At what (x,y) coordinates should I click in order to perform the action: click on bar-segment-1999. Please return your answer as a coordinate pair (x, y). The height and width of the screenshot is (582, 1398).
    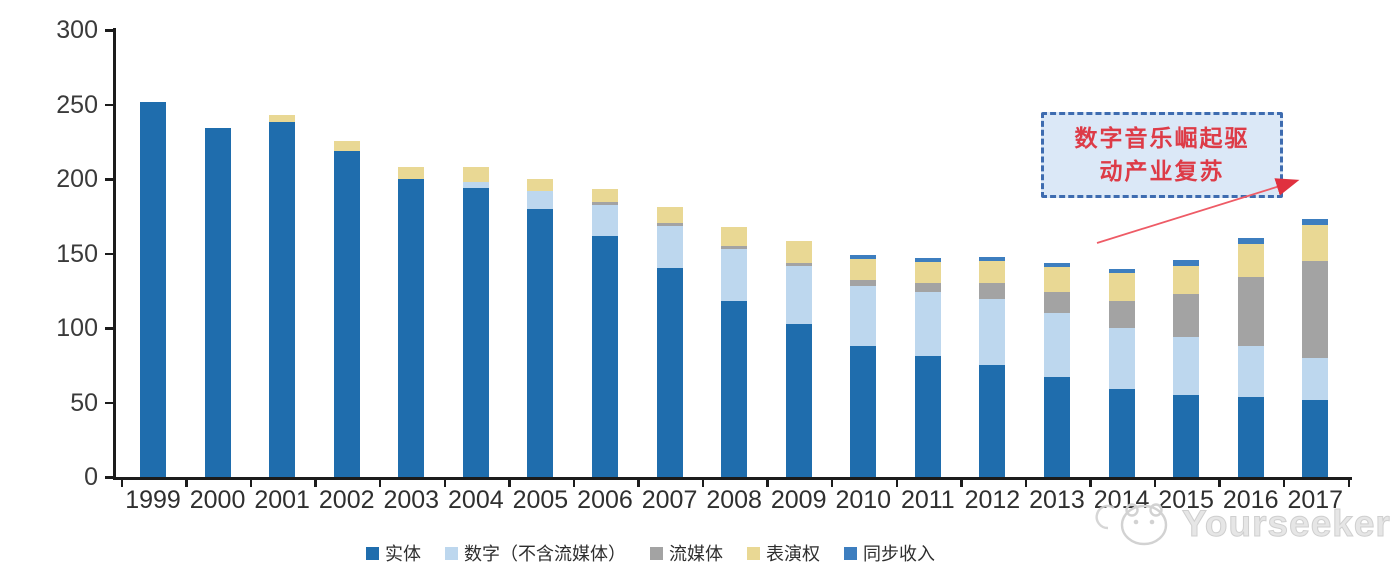
    Looking at the image, I should click on (153, 289).